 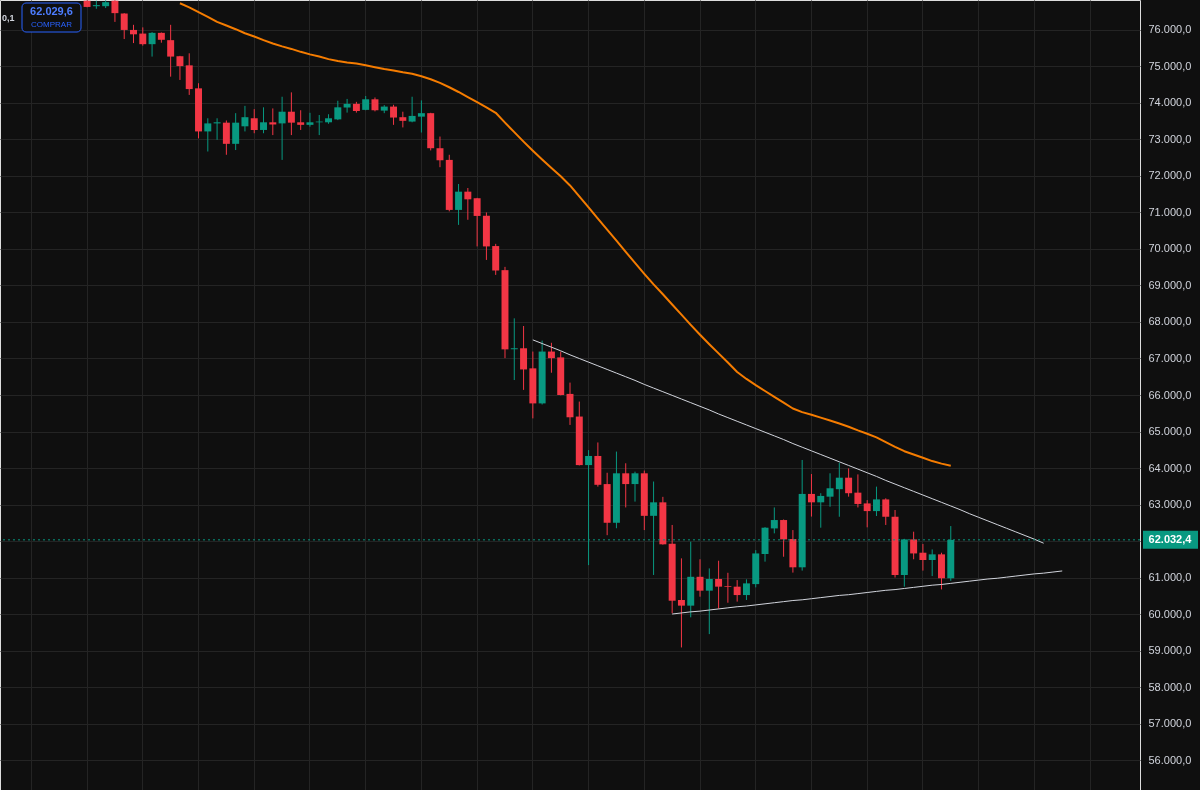 What do you see at coordinates (1170, 538) in the screenshot?
I see `ref-line-label: 62.032,4` at bounding box center [1170, 538].